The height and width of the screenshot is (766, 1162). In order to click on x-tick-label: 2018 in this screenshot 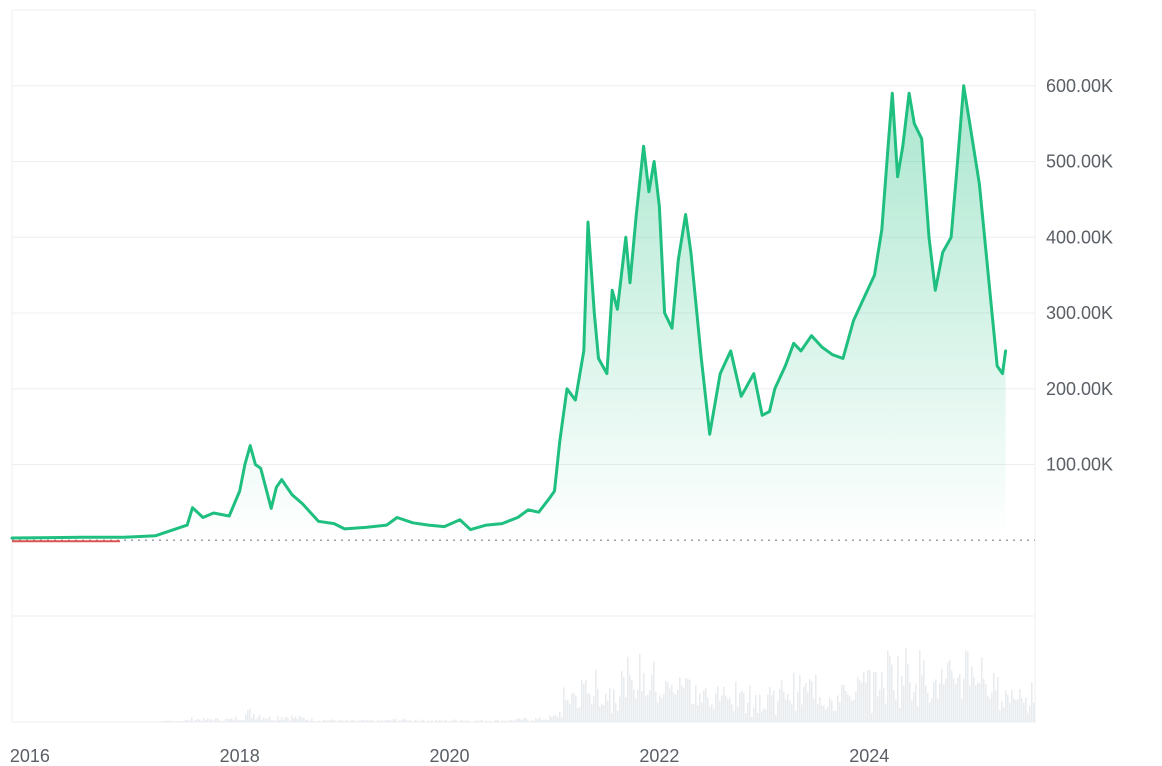, I will do `click(240, 756)`.